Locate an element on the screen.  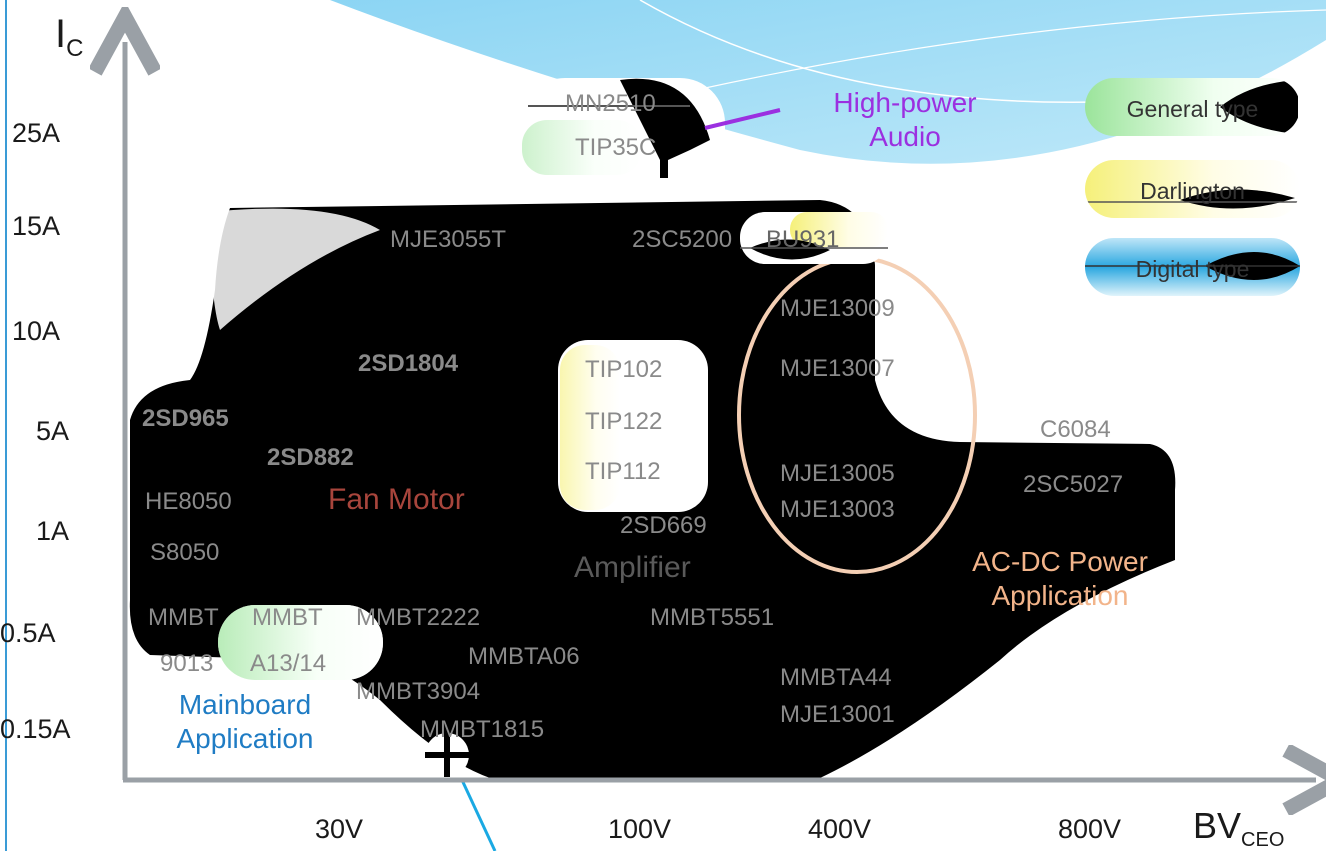
x-tick-30v: 30V is located at coordinates (339, 829).